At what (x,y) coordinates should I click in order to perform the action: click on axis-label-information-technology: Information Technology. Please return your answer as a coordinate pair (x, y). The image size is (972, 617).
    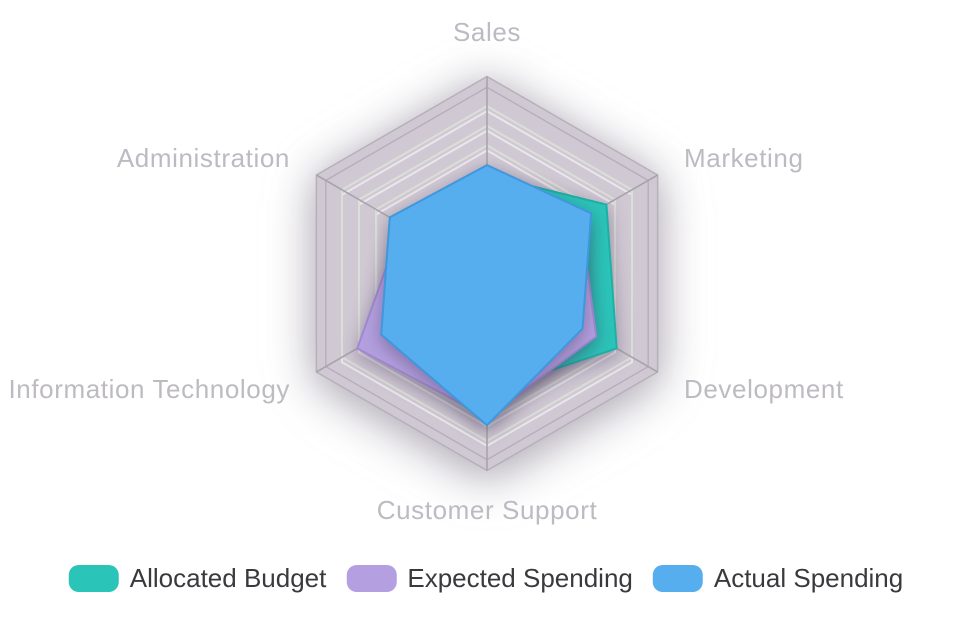
    Looking at the image, I should click on (149, 389).